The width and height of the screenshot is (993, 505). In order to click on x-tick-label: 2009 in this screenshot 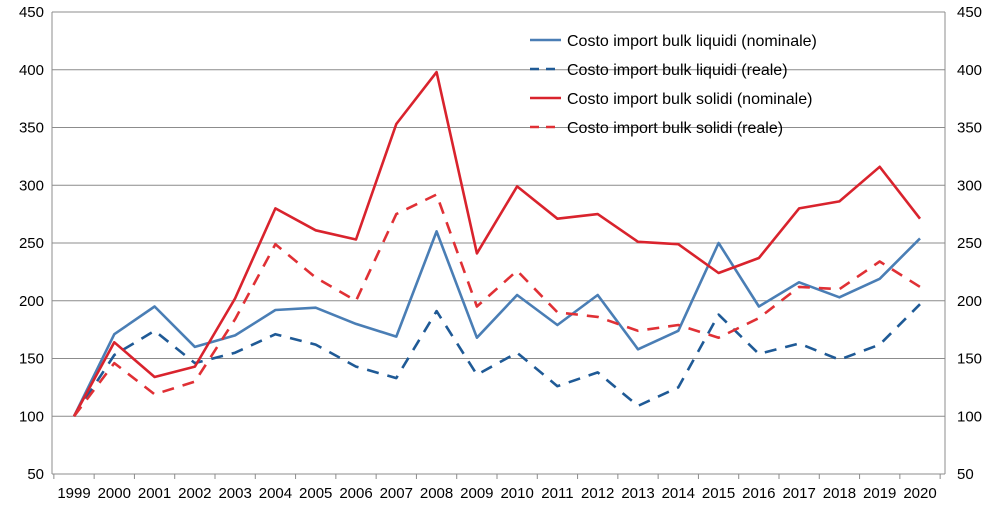, I will do `click(476, 493)`.